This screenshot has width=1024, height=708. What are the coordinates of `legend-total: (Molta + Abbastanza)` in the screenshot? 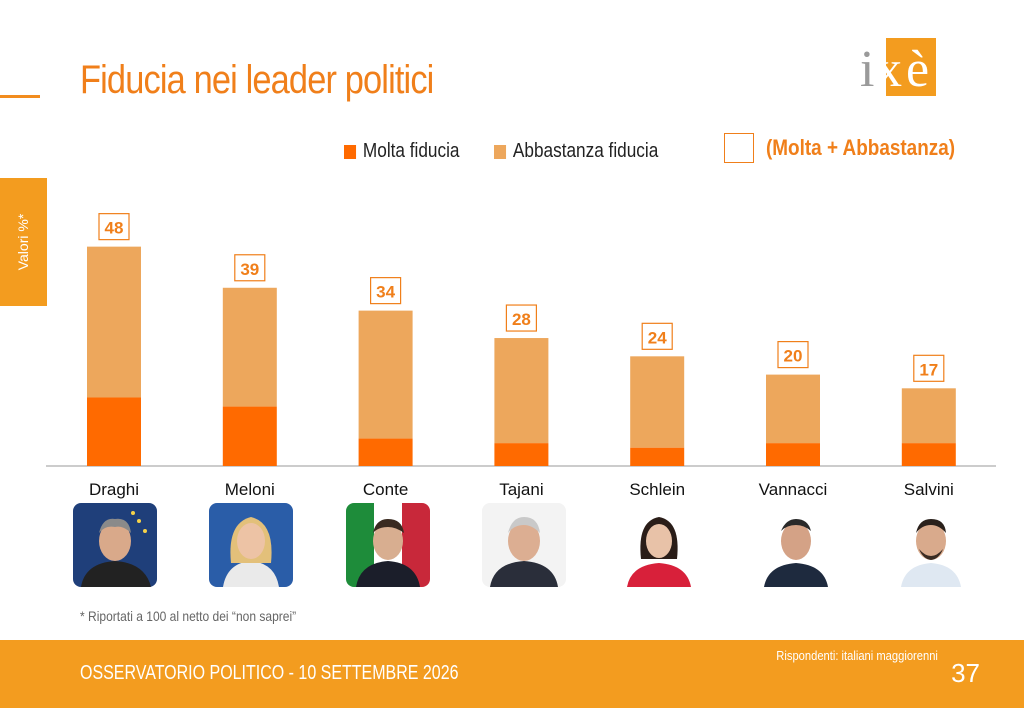 It's located at (855, 148).